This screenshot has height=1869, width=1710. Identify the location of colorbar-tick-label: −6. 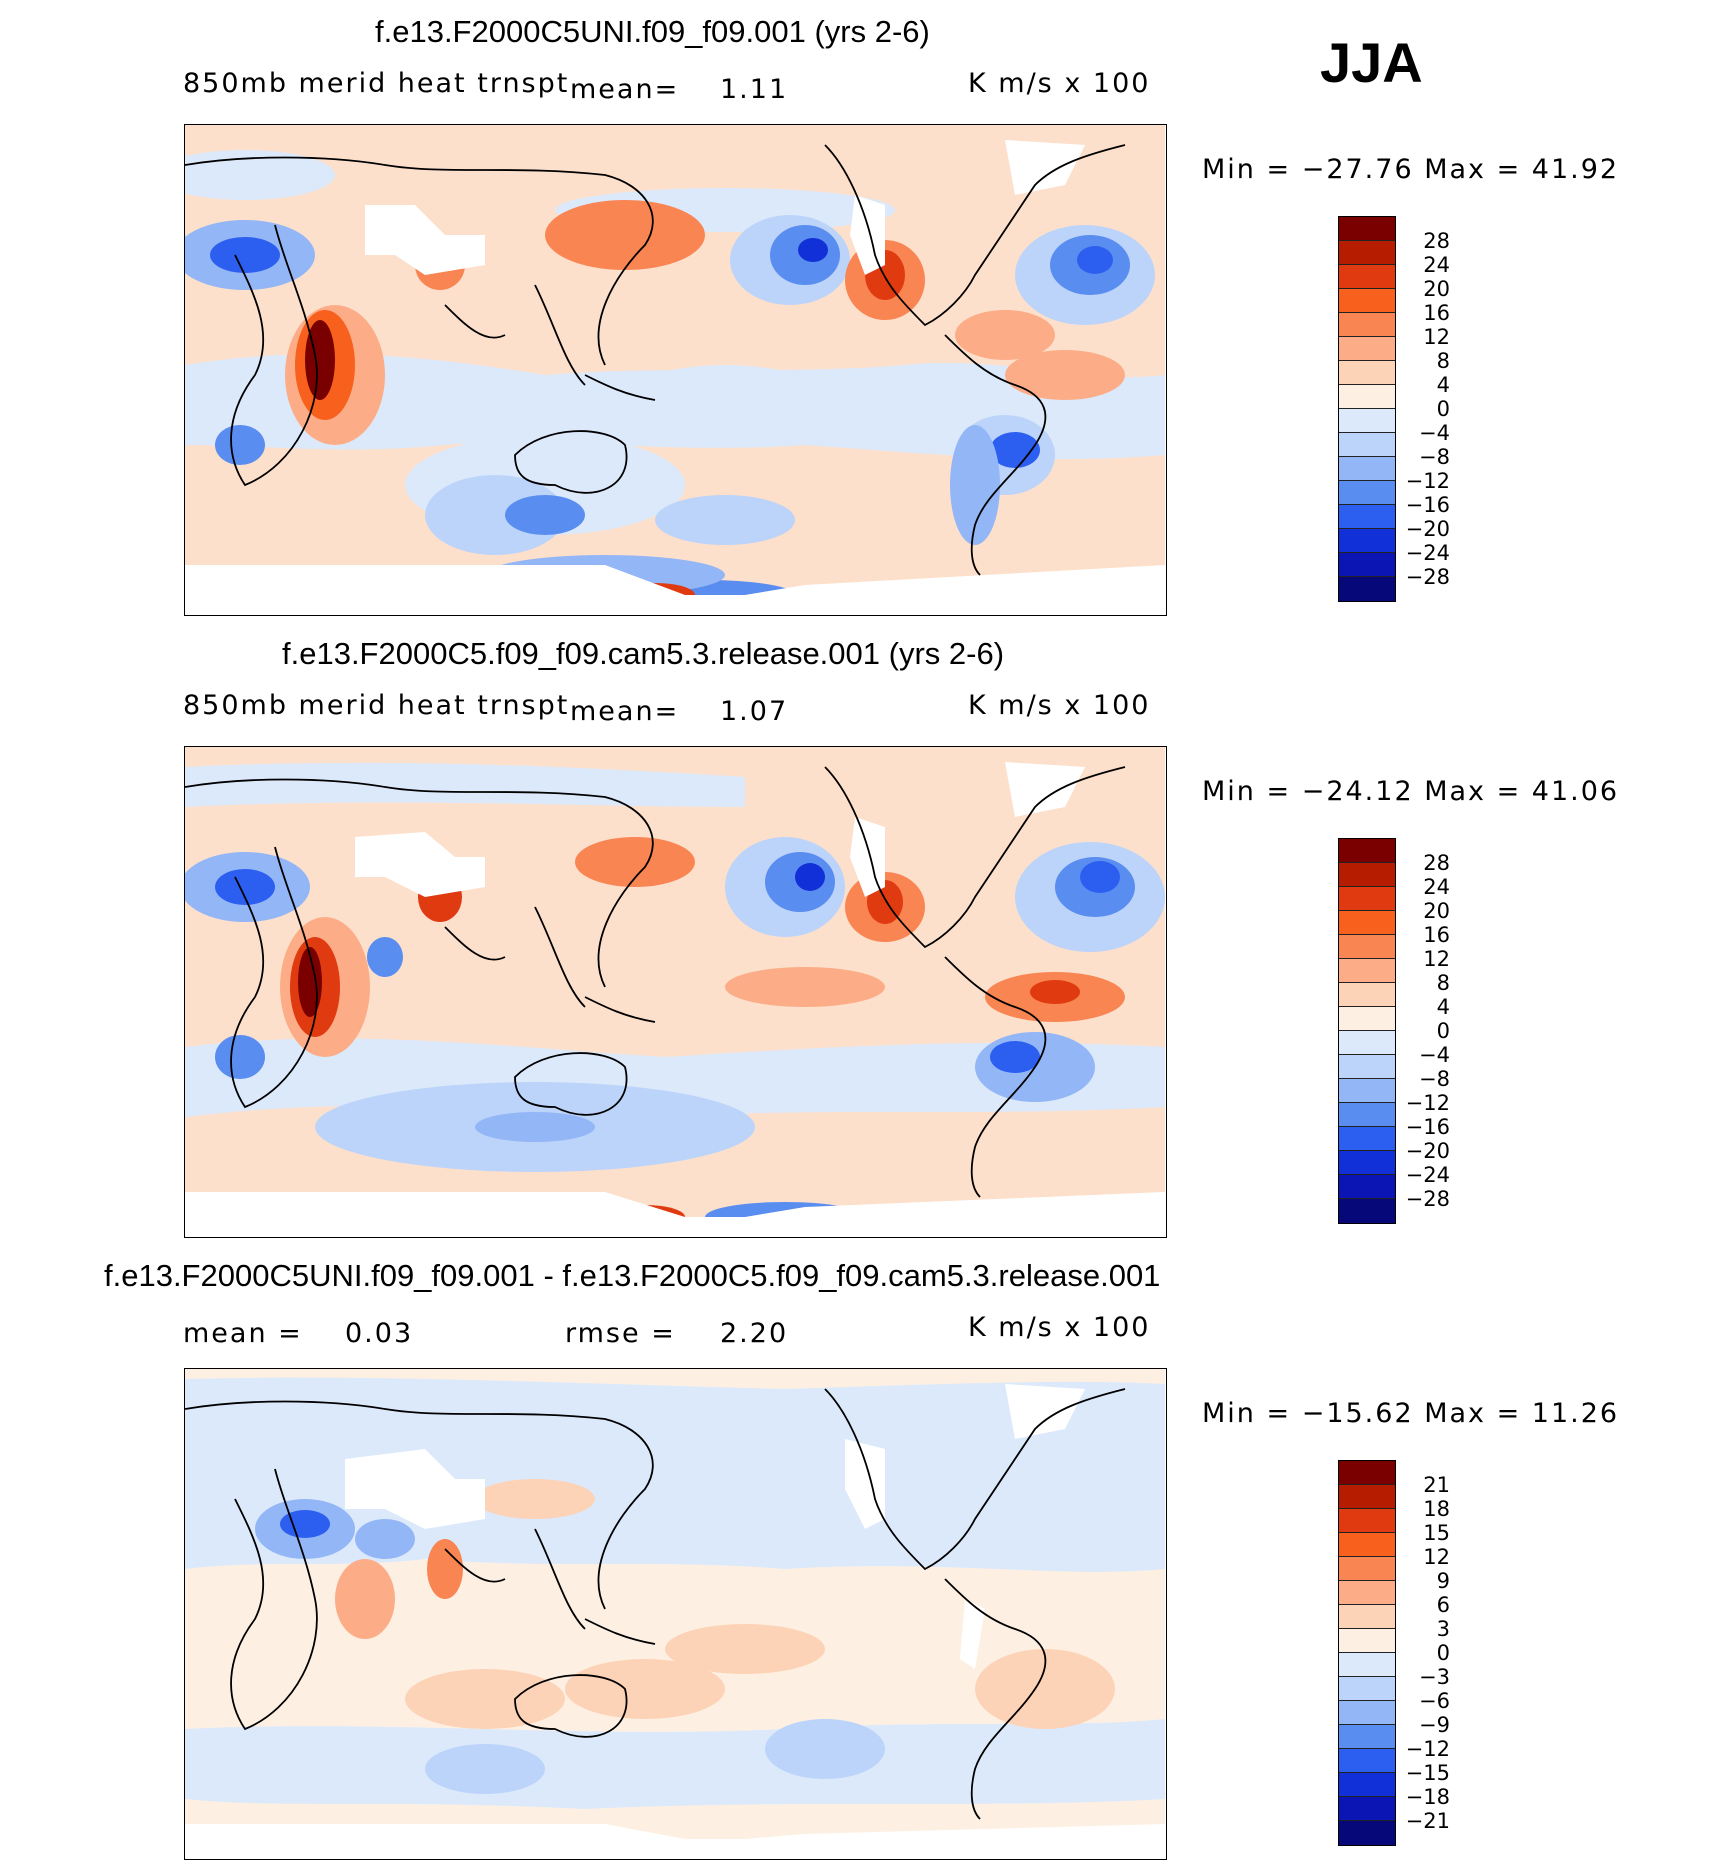
(1434, 1701).